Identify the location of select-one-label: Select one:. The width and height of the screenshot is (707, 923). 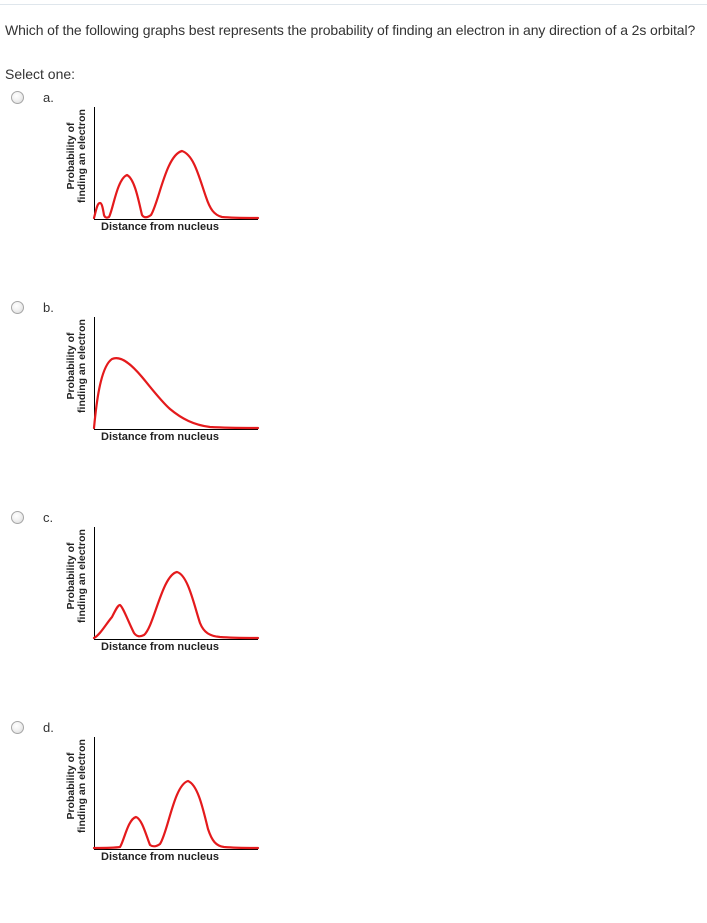
(40, 74).